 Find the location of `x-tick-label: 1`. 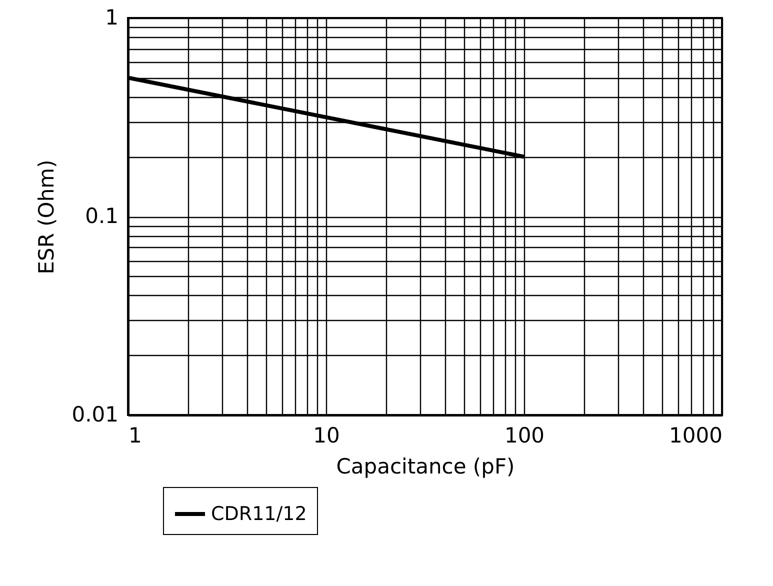

x-tick-label: 1 is located at coordinates (135, 436).